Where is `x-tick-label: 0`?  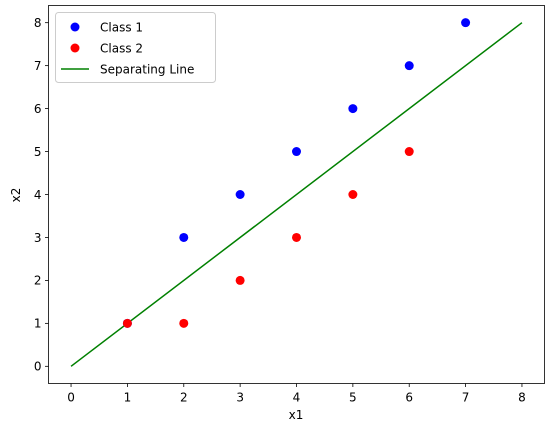
x-tick-label: 0 is located at coordinates (71, 398).